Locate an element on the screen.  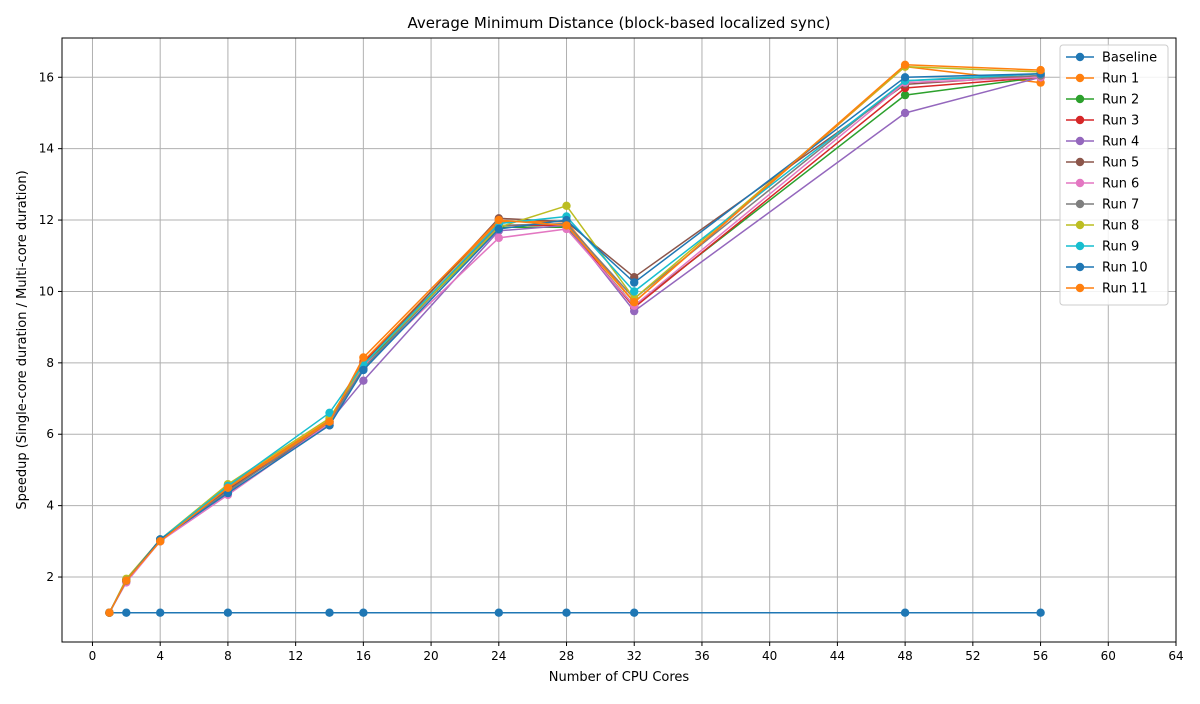
legend-item: Run 4 is located at coordinates (1102, 142).